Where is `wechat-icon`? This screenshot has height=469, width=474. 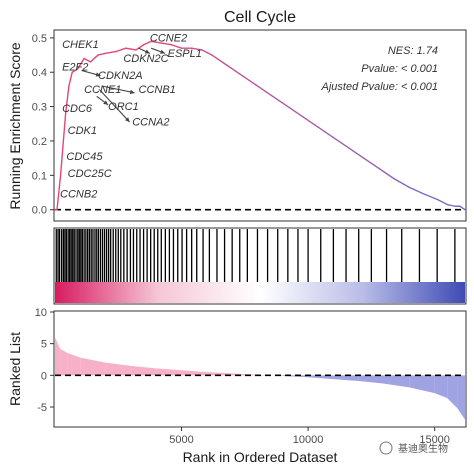 wechat-icon is located at coordinates (386, 448).